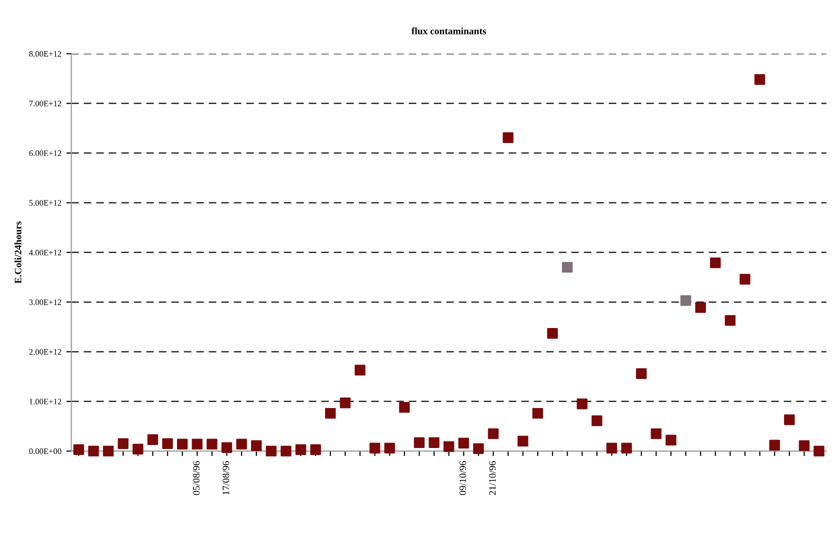  Describe the element at coordinates (46, 401) in the screenshot. I see `y-tick-label: 1.00E+12` at that location.